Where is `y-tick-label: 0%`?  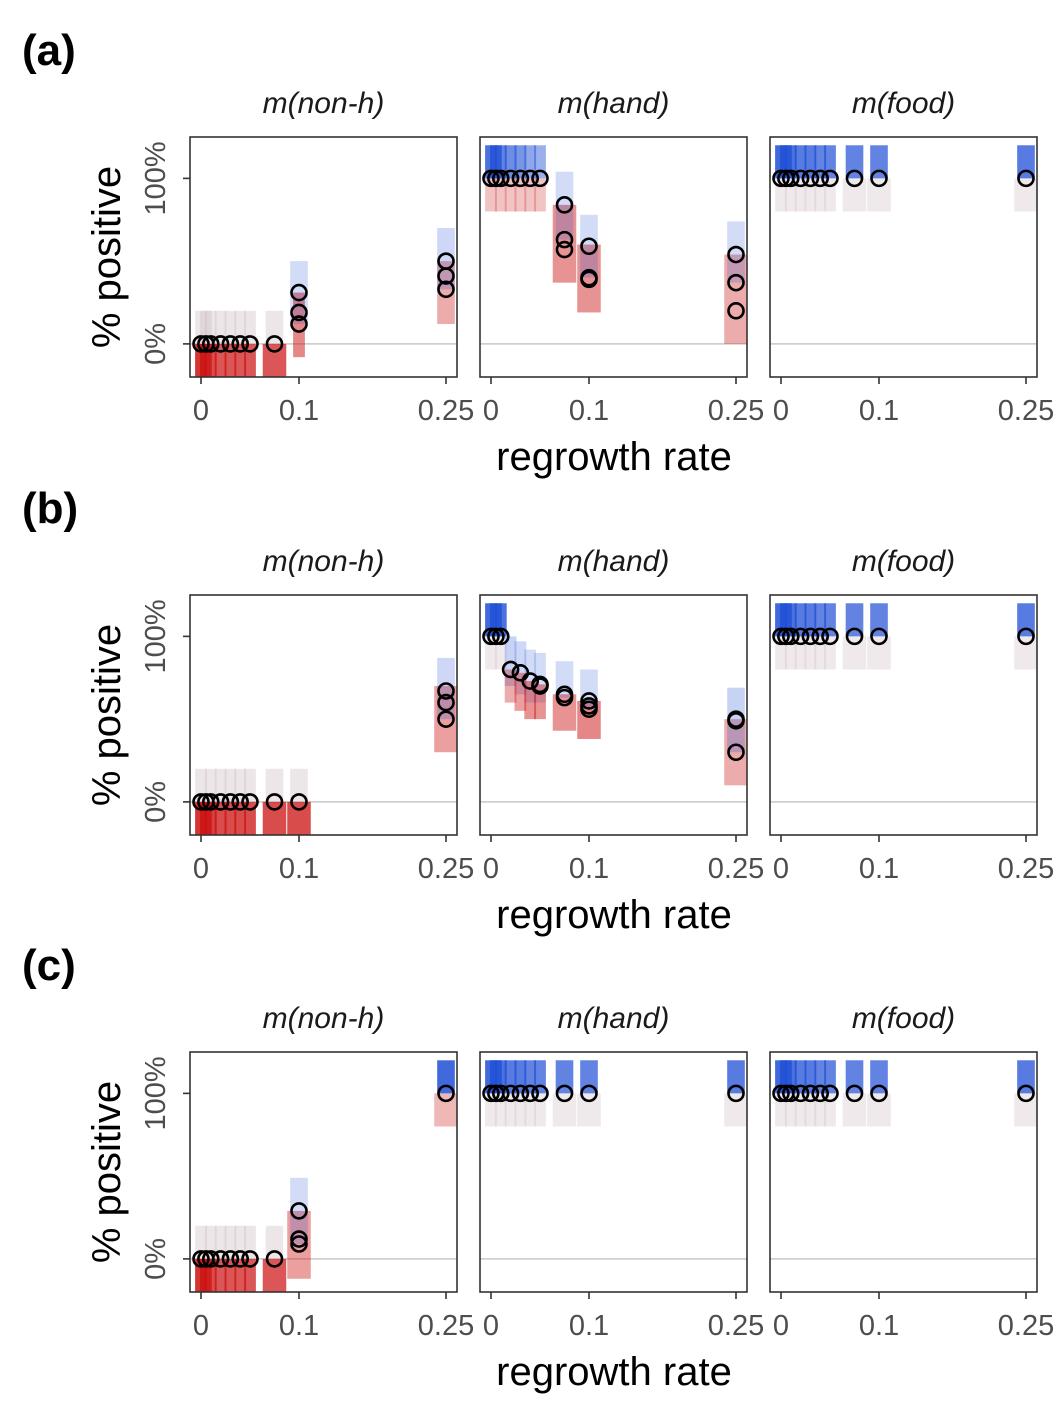
y-tick-label: 0% is located at coordinates (156, 344).